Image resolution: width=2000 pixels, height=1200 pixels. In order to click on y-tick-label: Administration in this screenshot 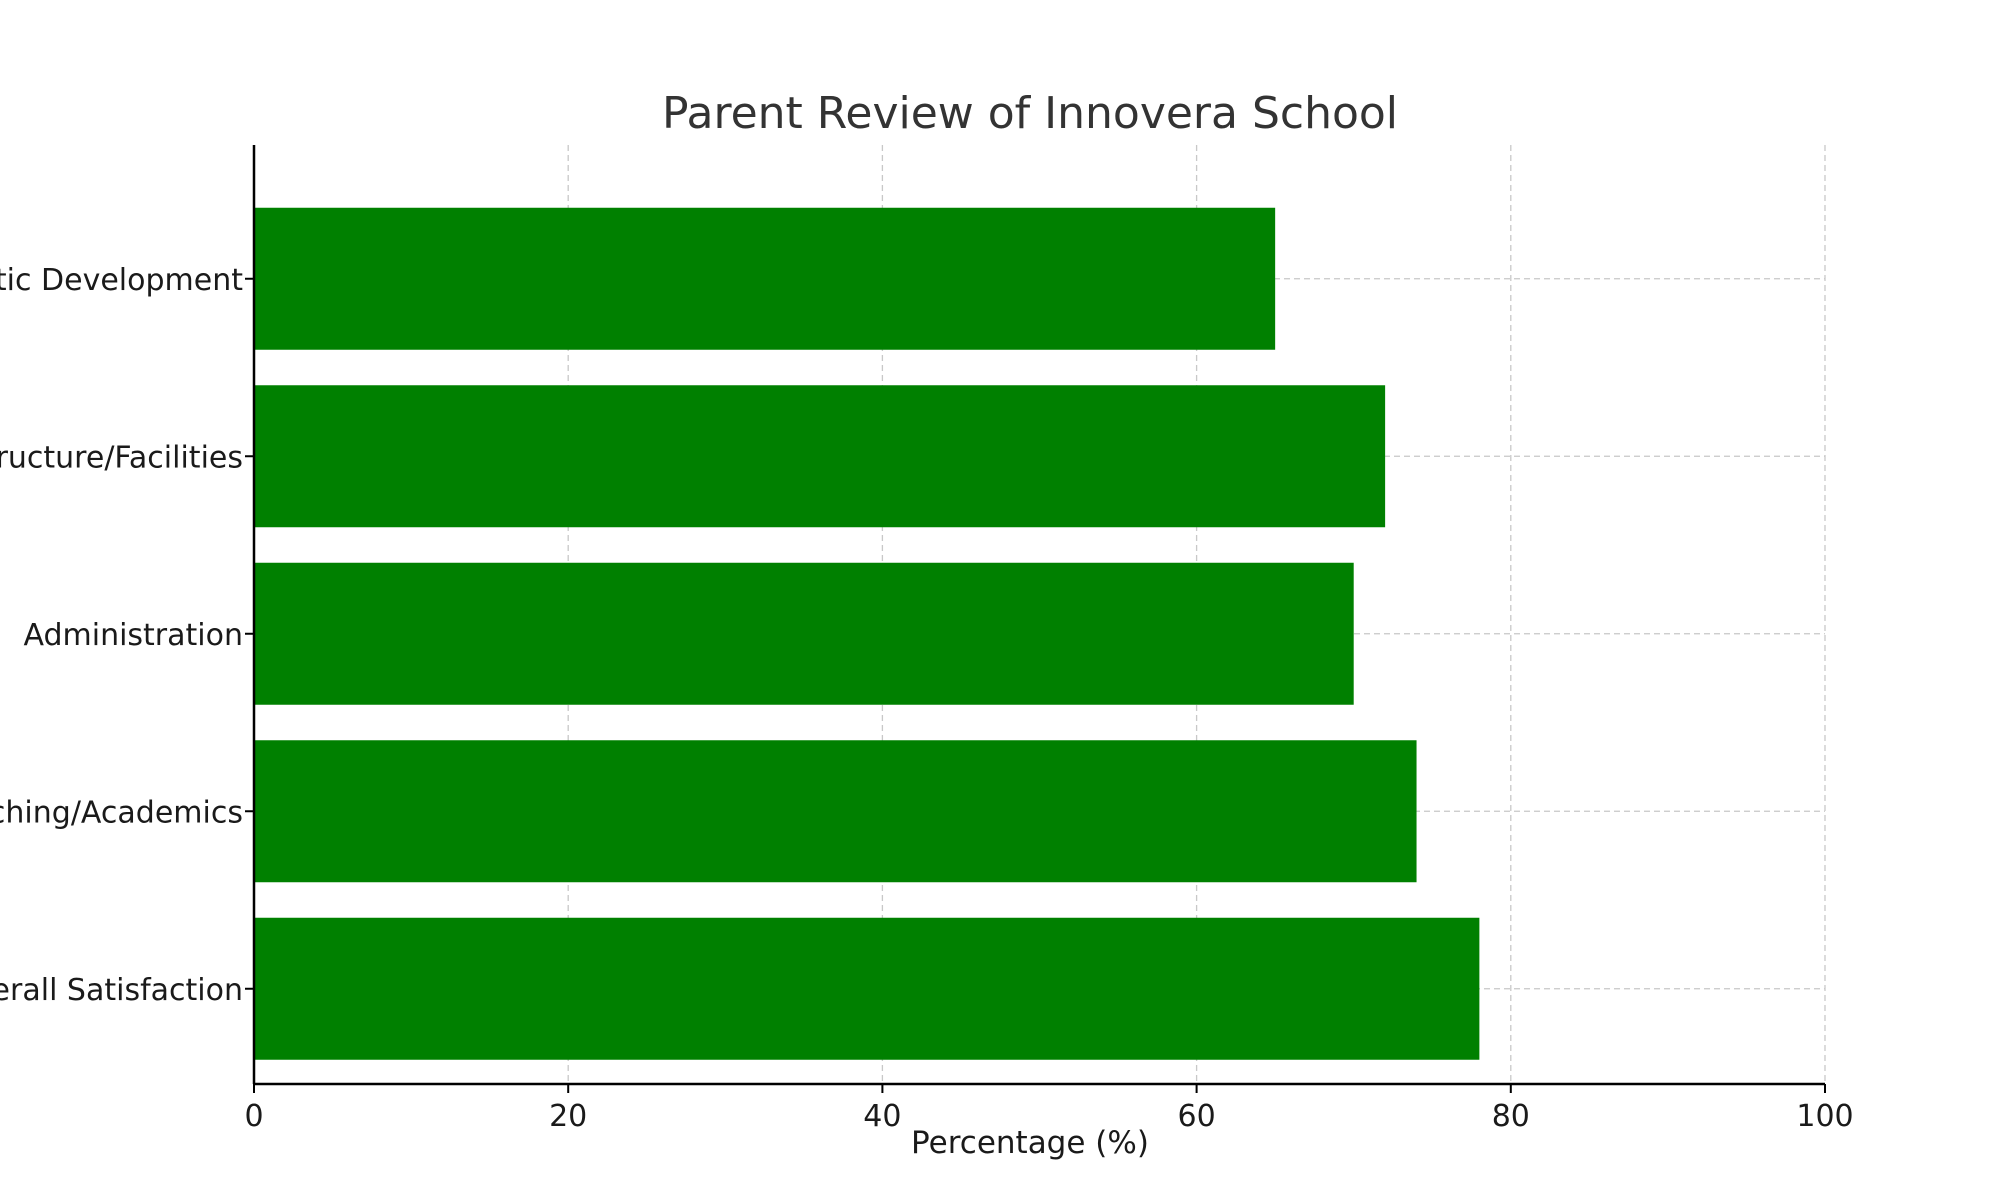, I will do `click(133, 635)`.